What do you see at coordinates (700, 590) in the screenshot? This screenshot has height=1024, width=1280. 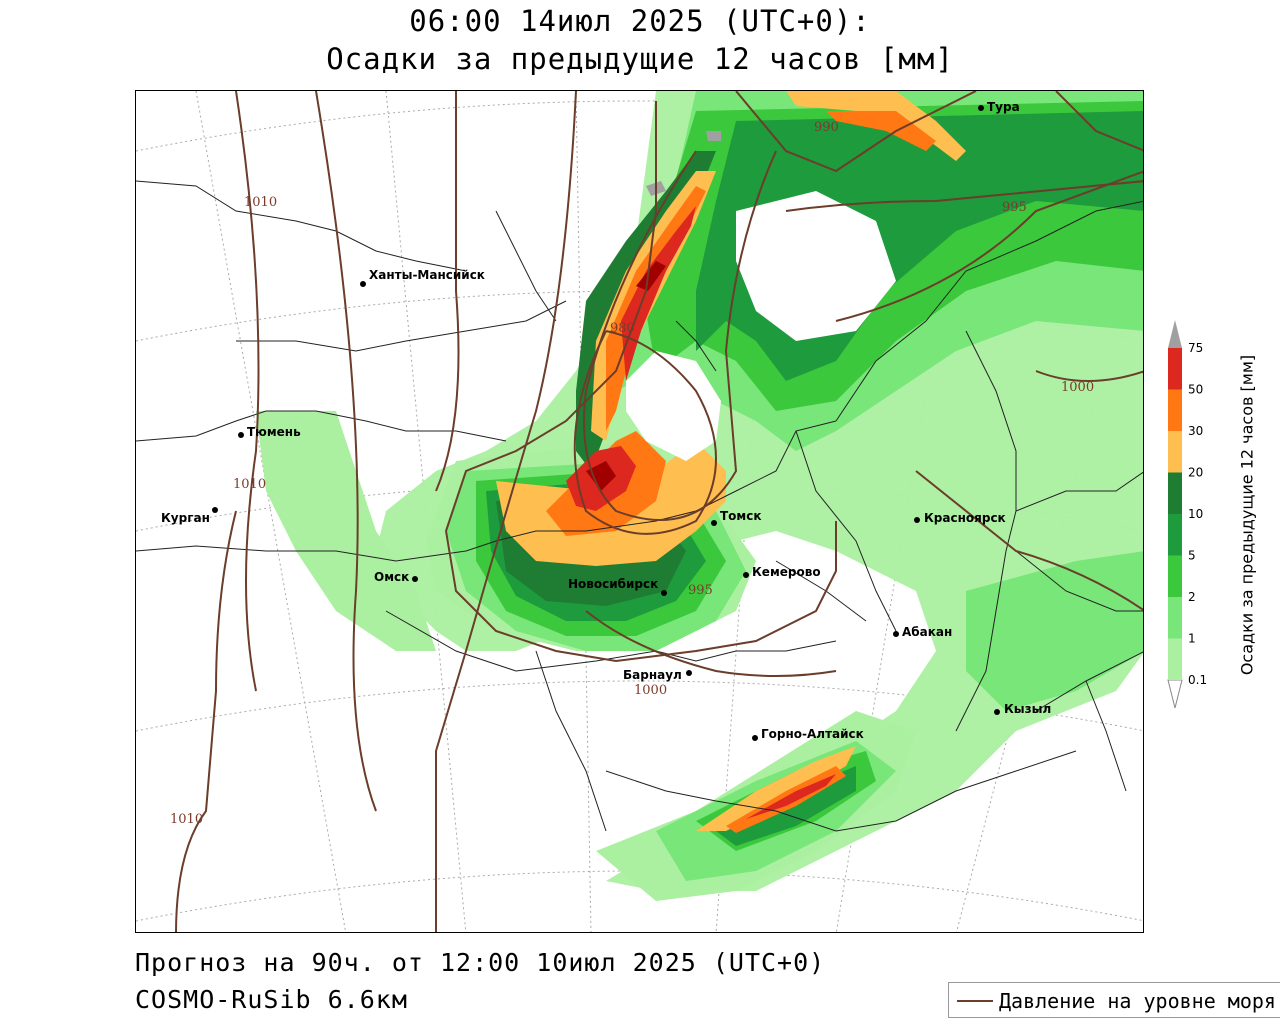 I see `isobar-label-995-b: 995` at bounding box center [700, 590].